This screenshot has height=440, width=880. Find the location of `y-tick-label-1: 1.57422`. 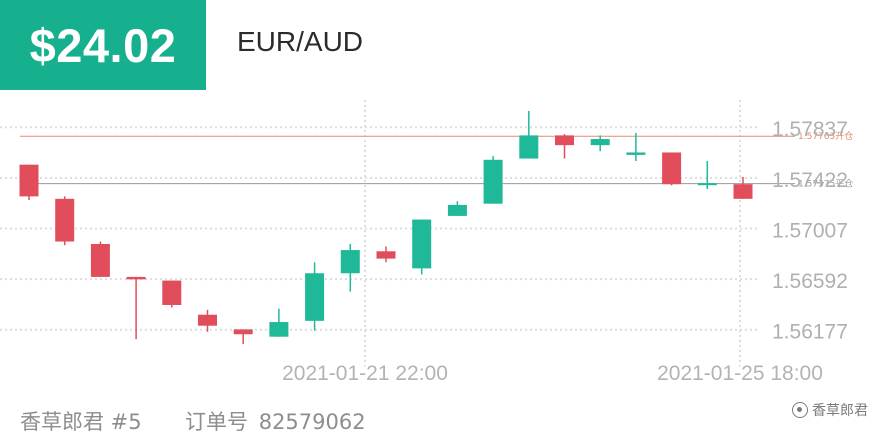

y-tick-label-1: 1.57422 is located at coordinates (810, 180).